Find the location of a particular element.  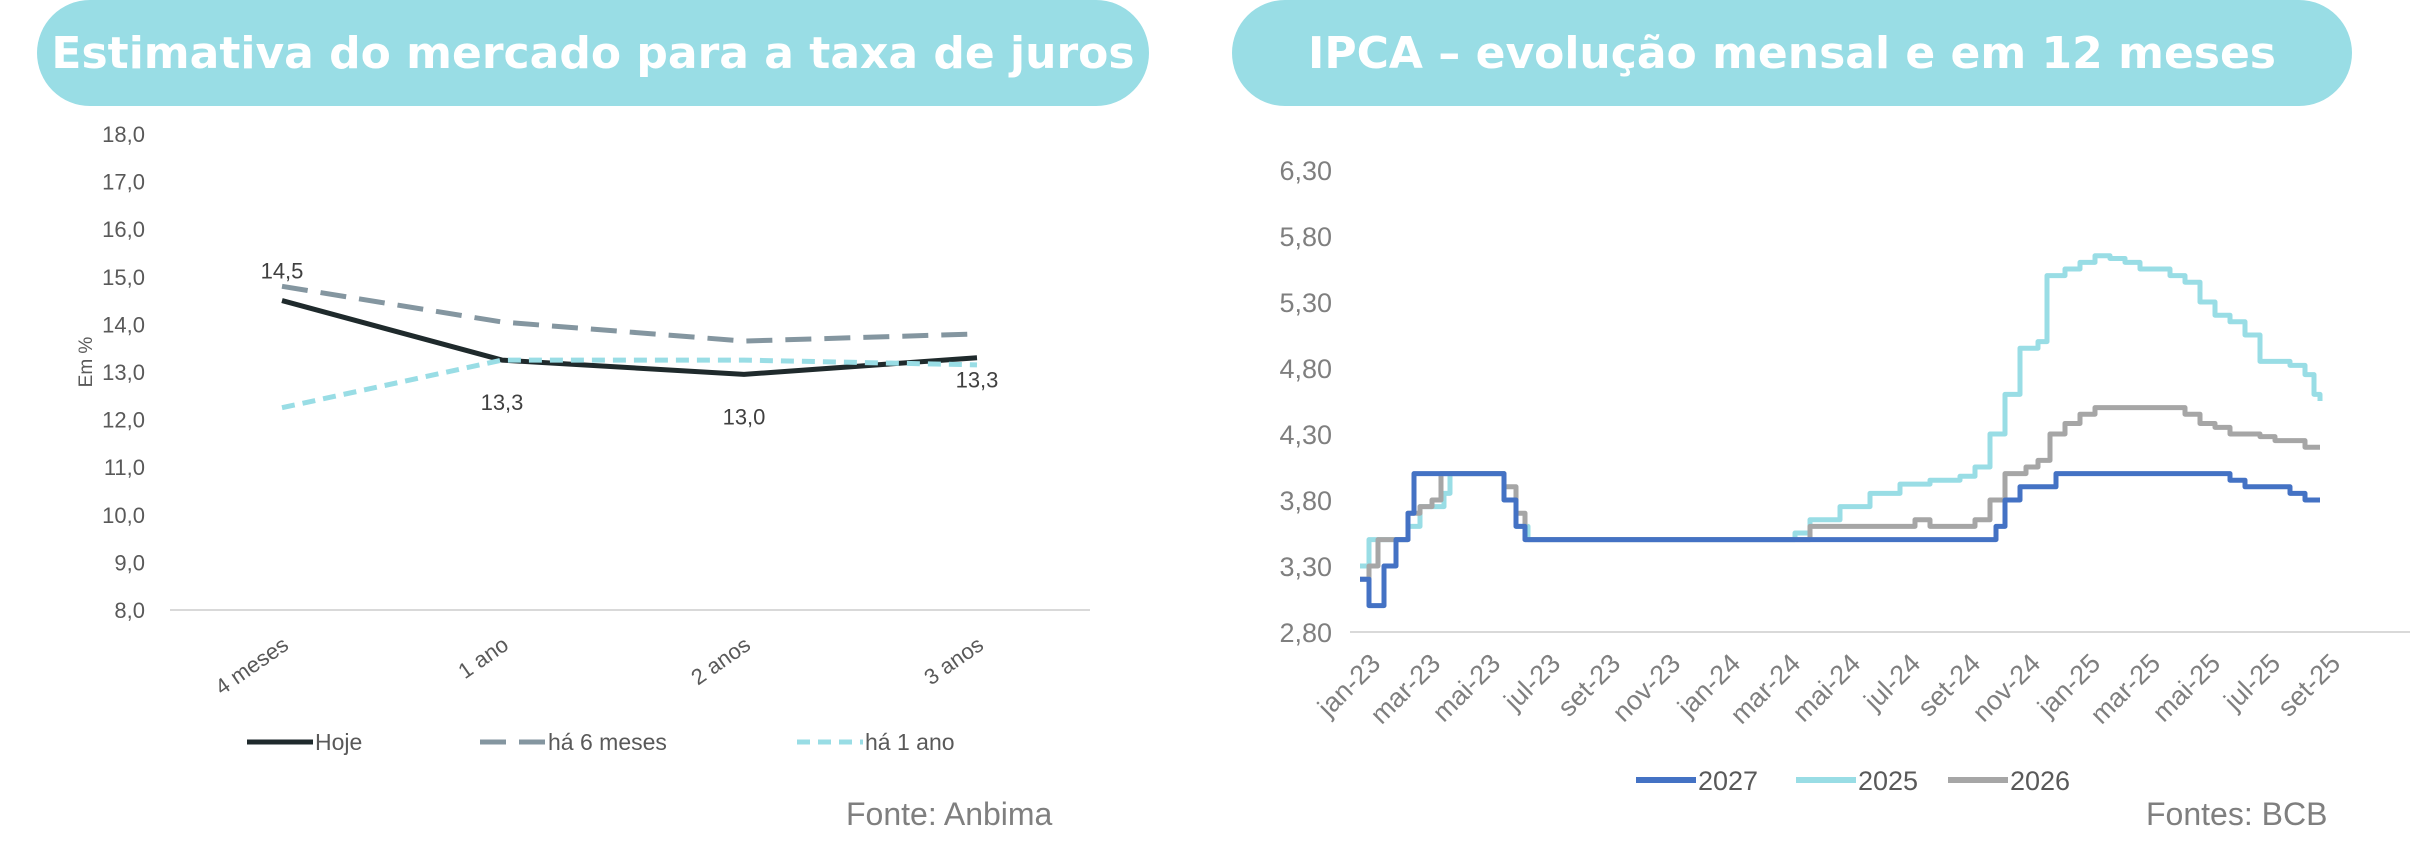

right-y-tick-label: 5,30 is located at coordinates (1305, 303).